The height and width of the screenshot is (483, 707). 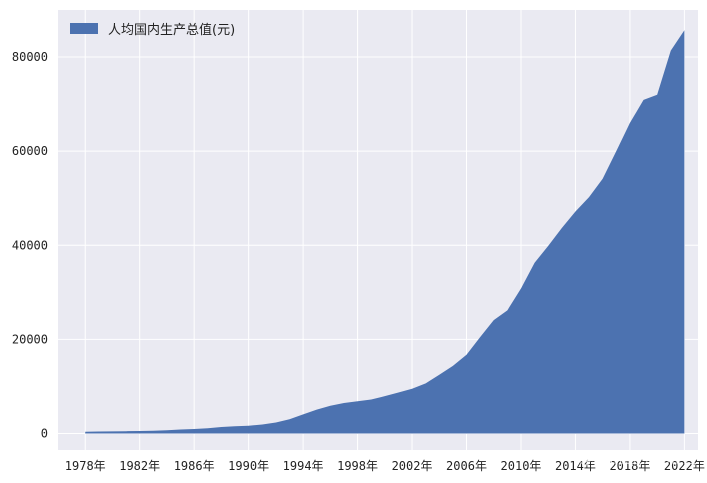 What do you see at coordinates (194, 466) in the screenshot?
I see `x-tick-label-2: 1986年` at bounding box center [194, 466].